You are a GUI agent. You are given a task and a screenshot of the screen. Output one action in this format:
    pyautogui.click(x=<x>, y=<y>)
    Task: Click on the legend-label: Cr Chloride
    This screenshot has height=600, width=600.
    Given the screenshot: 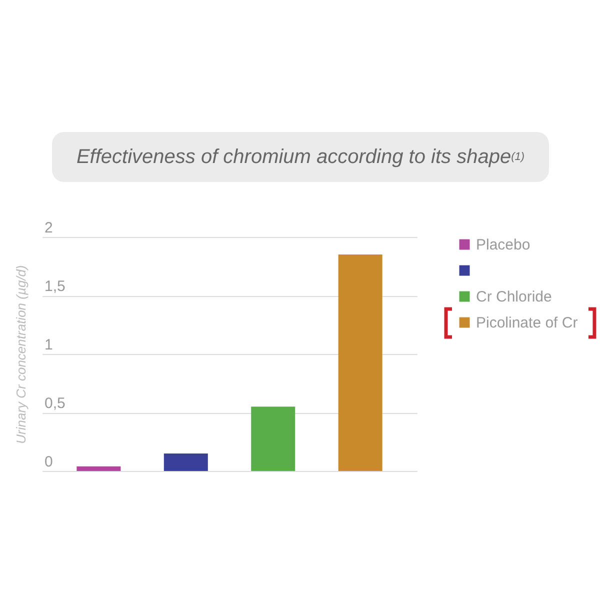 What is the action you would take?
    pyautogui.click(x=514, y=297)
    